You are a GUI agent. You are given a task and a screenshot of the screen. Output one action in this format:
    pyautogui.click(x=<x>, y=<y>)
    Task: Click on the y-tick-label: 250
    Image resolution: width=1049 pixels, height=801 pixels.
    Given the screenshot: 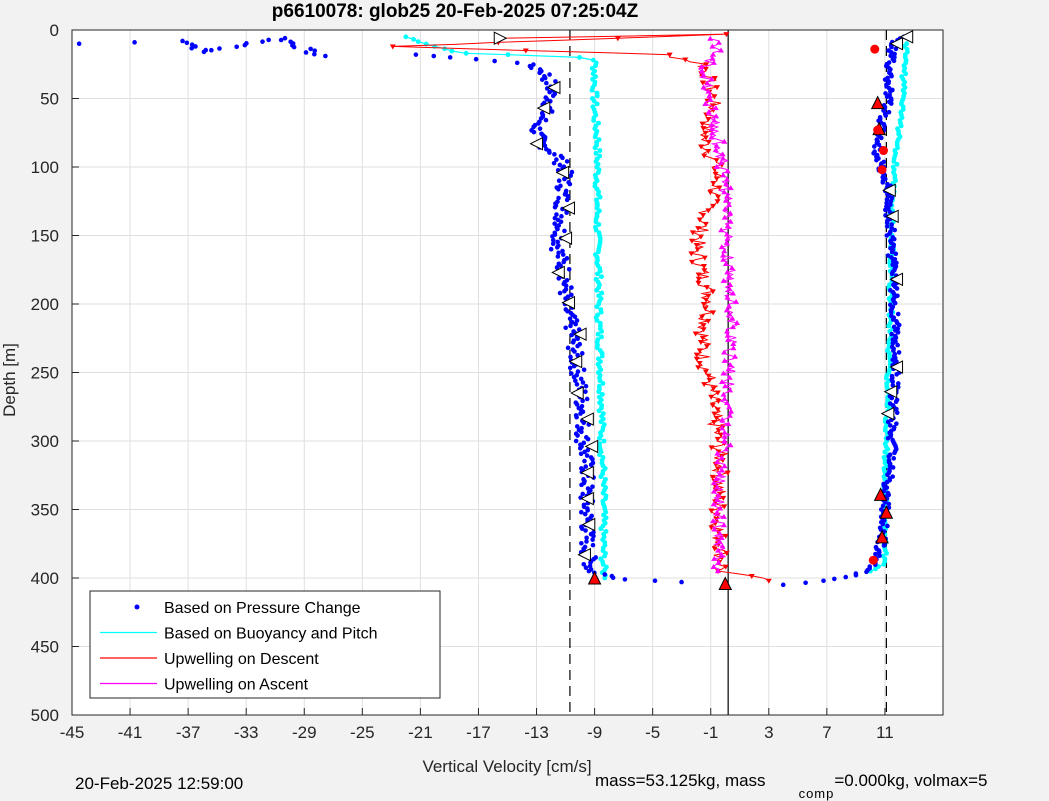 What is the action you would take?
    pyautogui.click(x=45, y=373)
    